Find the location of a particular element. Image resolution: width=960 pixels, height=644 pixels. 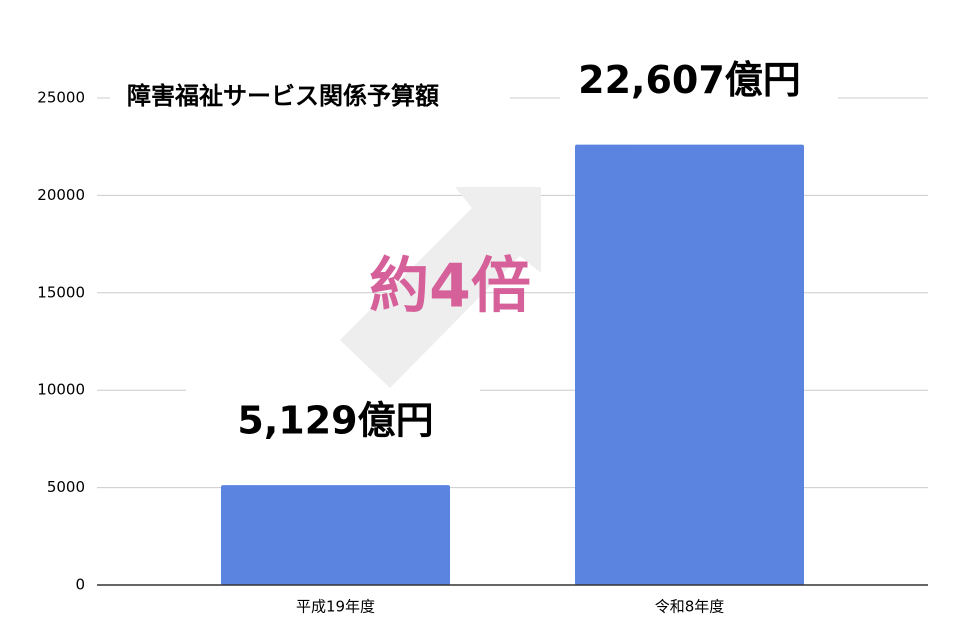

y-tick-label: 5000 is located at coordinates (66, 487).